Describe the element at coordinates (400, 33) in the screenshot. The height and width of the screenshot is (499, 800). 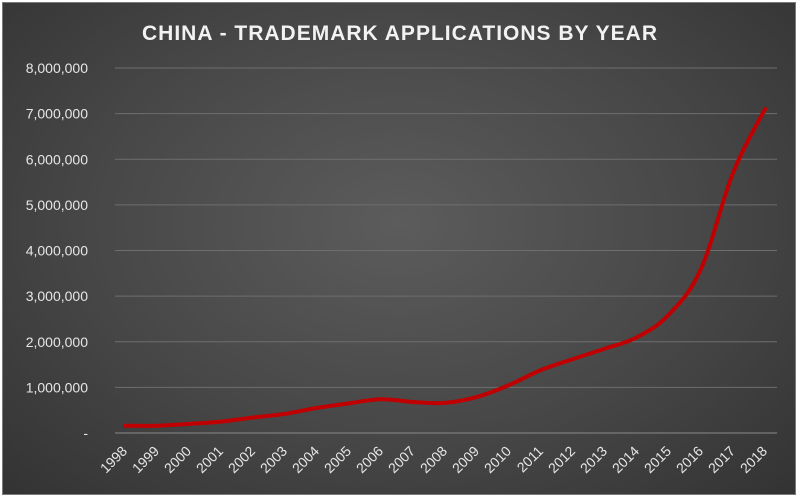
I see `chart-title: CHINA - TRADEMARK APPLICATIONS BY YEAR` at that location.